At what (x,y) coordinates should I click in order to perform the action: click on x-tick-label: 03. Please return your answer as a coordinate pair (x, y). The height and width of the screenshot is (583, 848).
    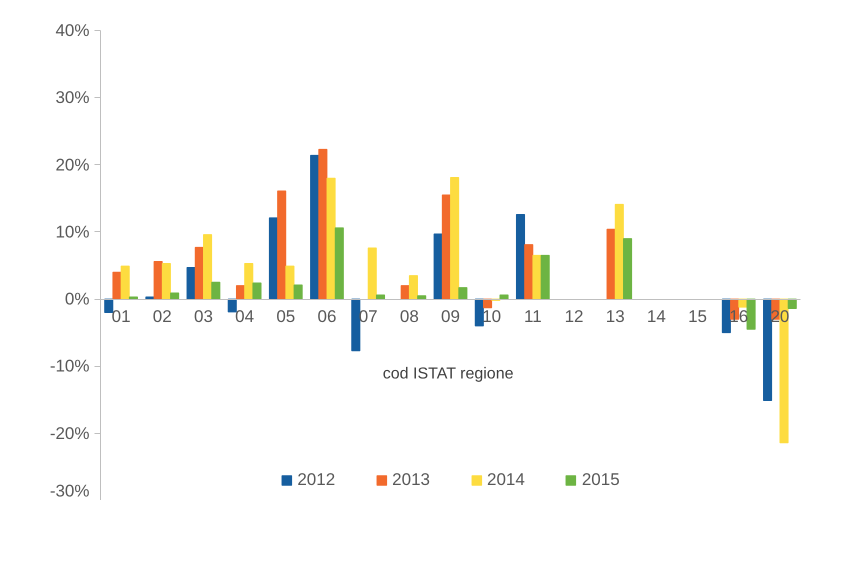
    Looking at the image, I should click on (203, 316).